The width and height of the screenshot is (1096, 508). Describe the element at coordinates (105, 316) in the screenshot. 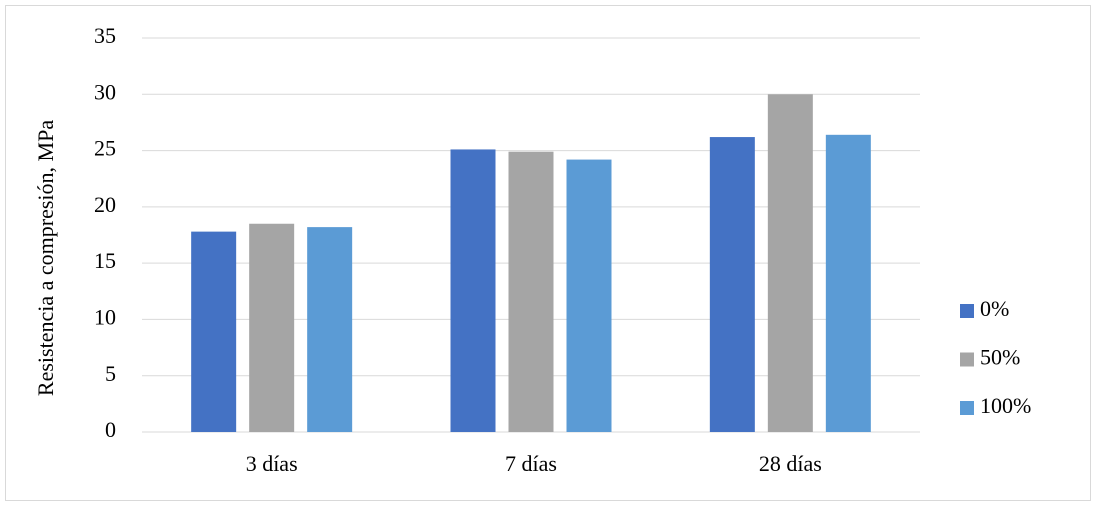

I see `y-tick-label: 10` at that location.